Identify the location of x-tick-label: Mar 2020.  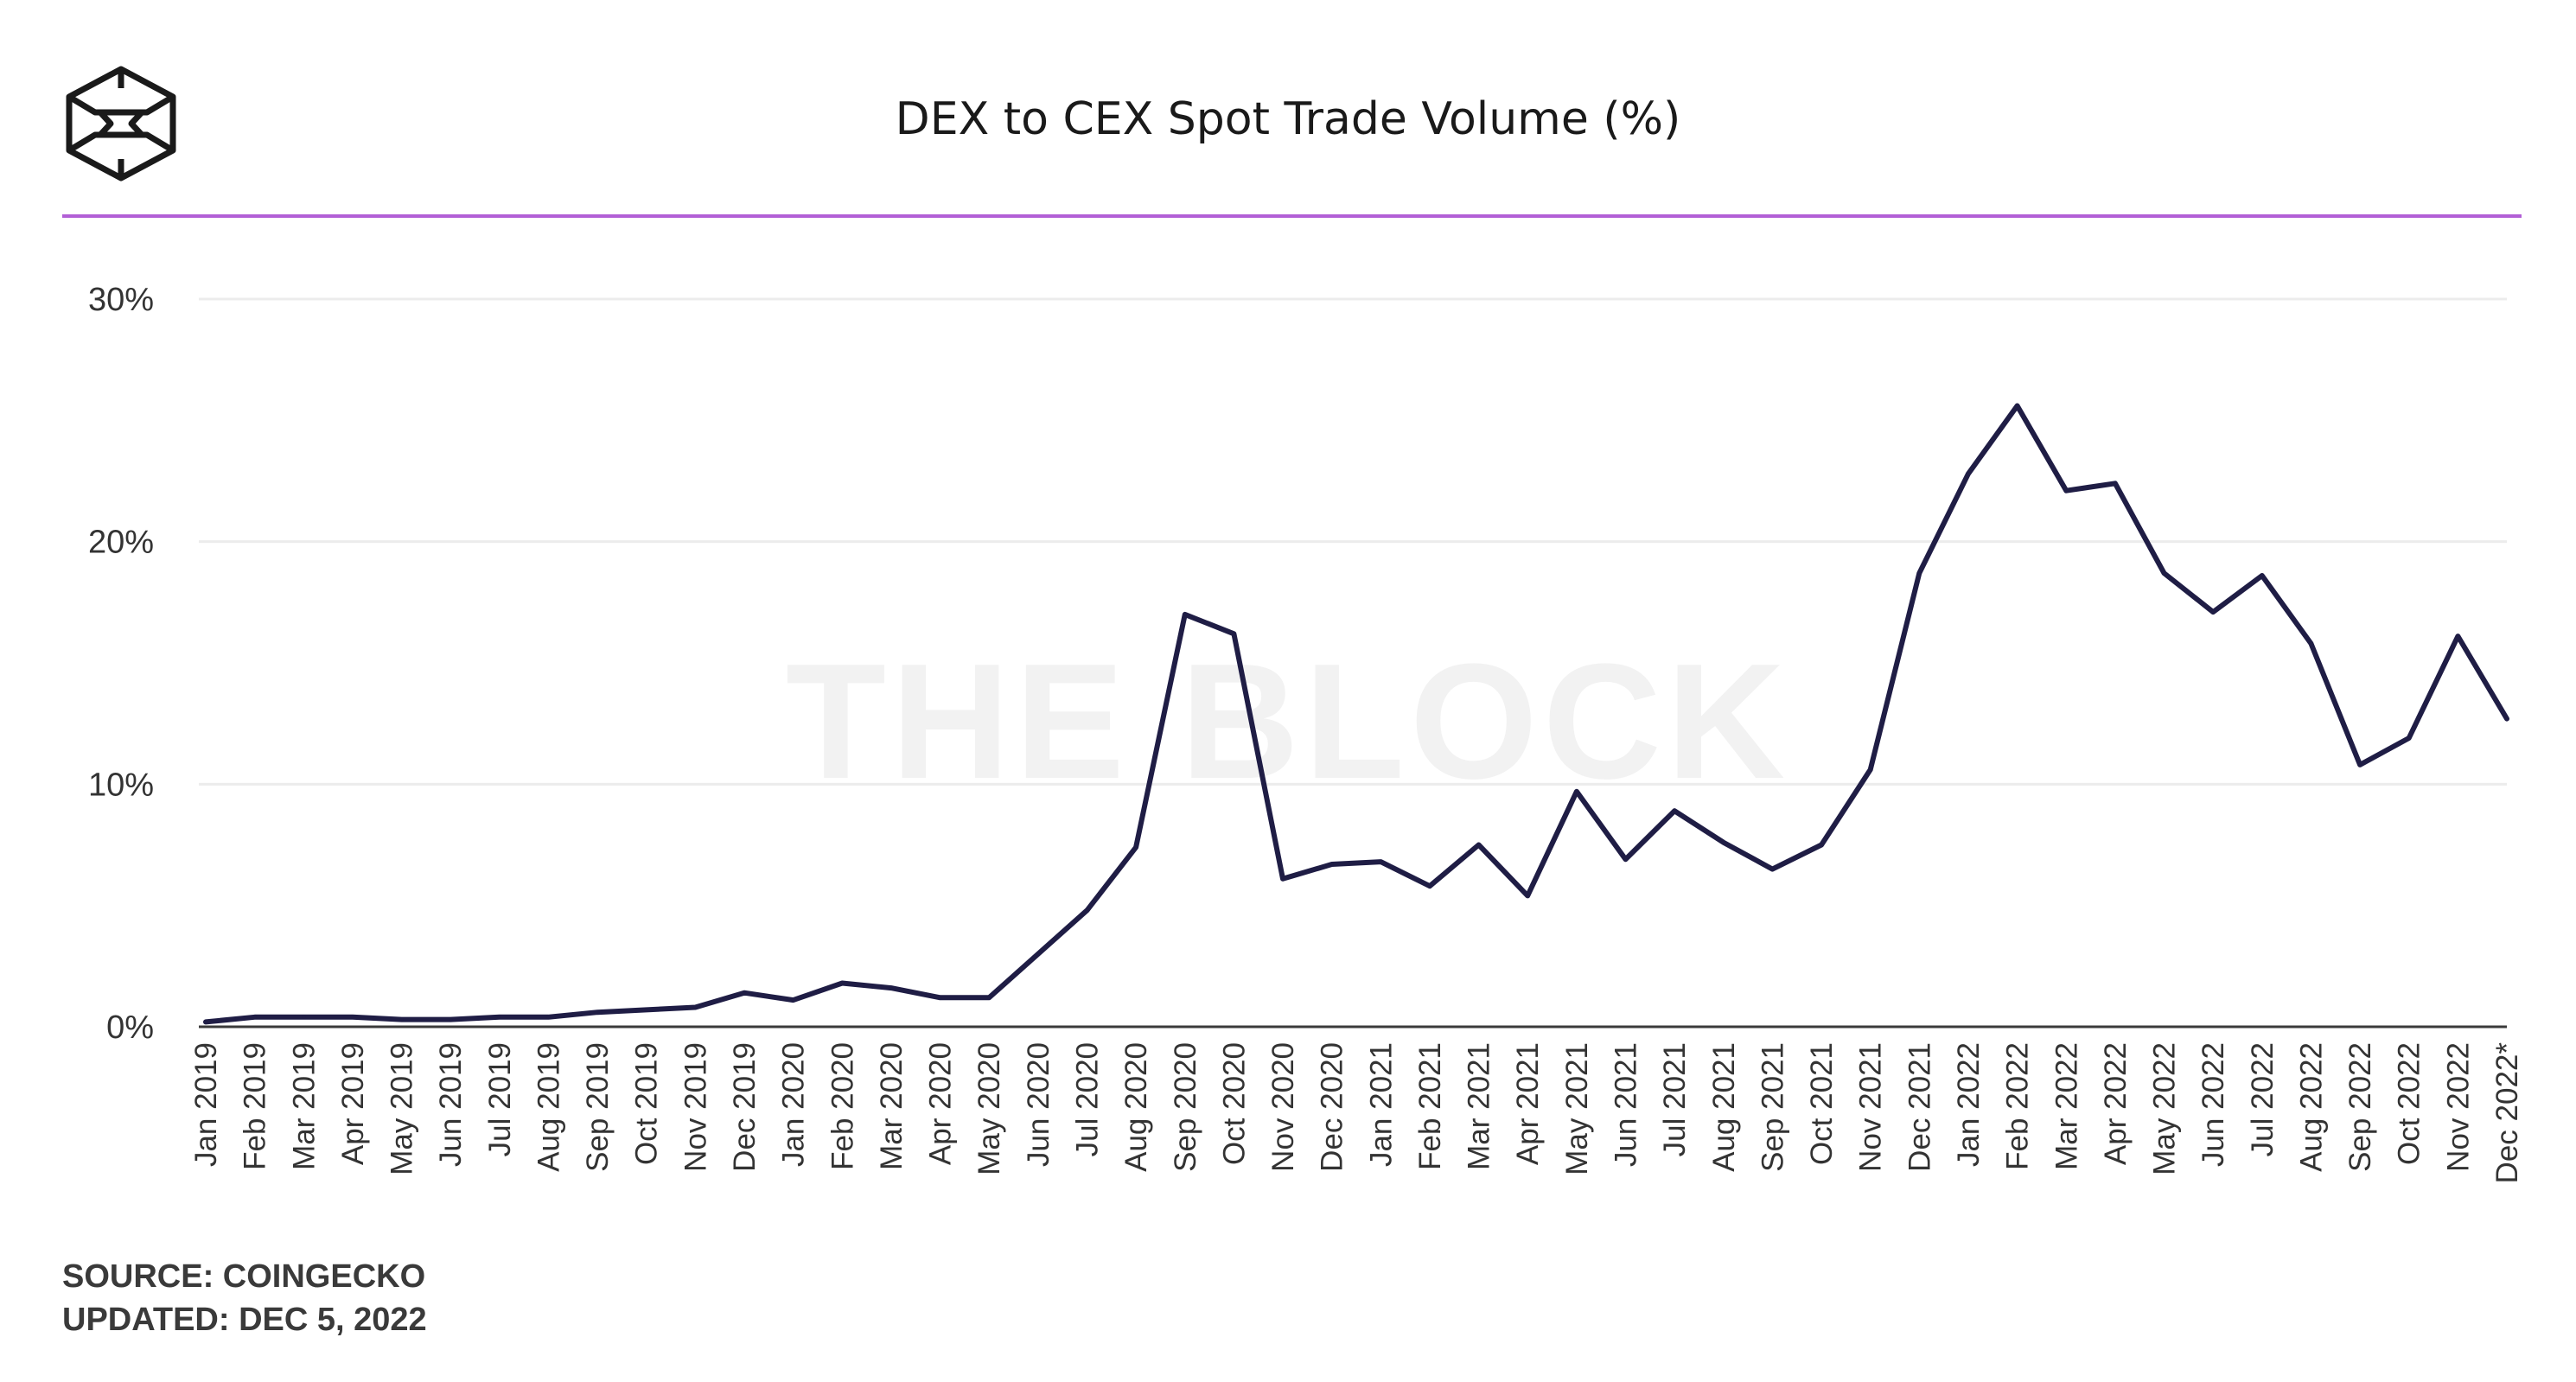
(892, 1106).